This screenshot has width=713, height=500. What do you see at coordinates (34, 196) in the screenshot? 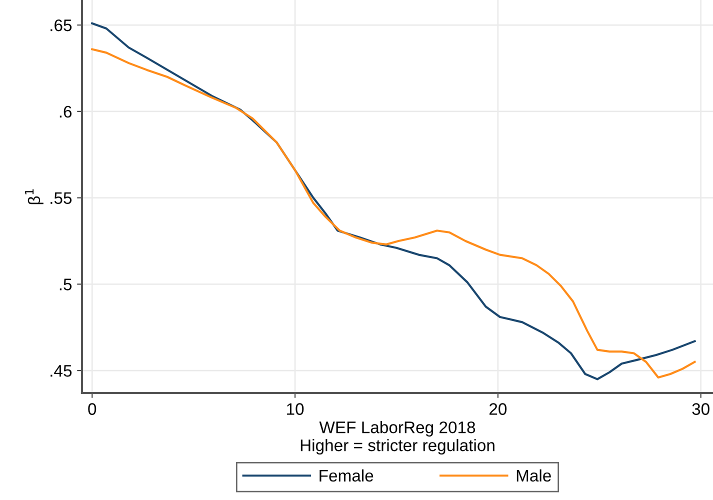
I see `y-axis-title: β$^{1}$` at bounding box center [34, 196].